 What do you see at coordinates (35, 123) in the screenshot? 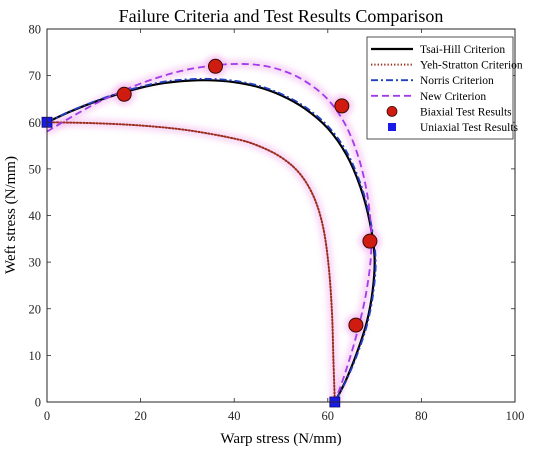
I see `y-tick-label: 60` at bounding box center [35, 123].